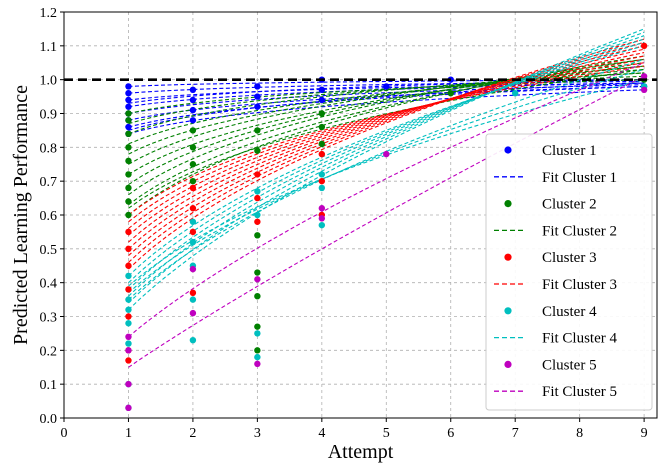 The image size is (665, 466). I want to click on y-tick-label: 0.5, so click(49, 250).